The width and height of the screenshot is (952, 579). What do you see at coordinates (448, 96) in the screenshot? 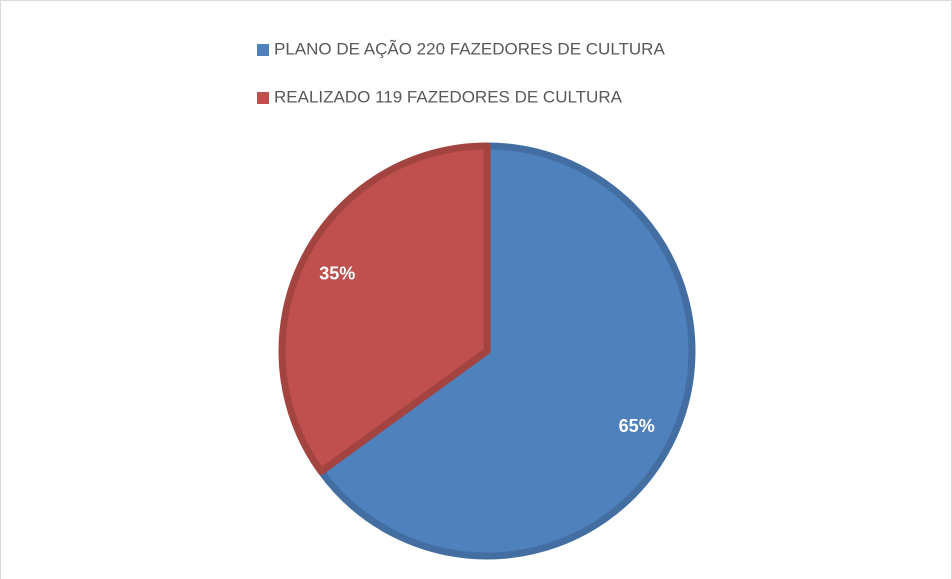
I see `legend-label: REALIZADO 119 FAZEDORES DE CULTURA` at bounding box center [448, 96].